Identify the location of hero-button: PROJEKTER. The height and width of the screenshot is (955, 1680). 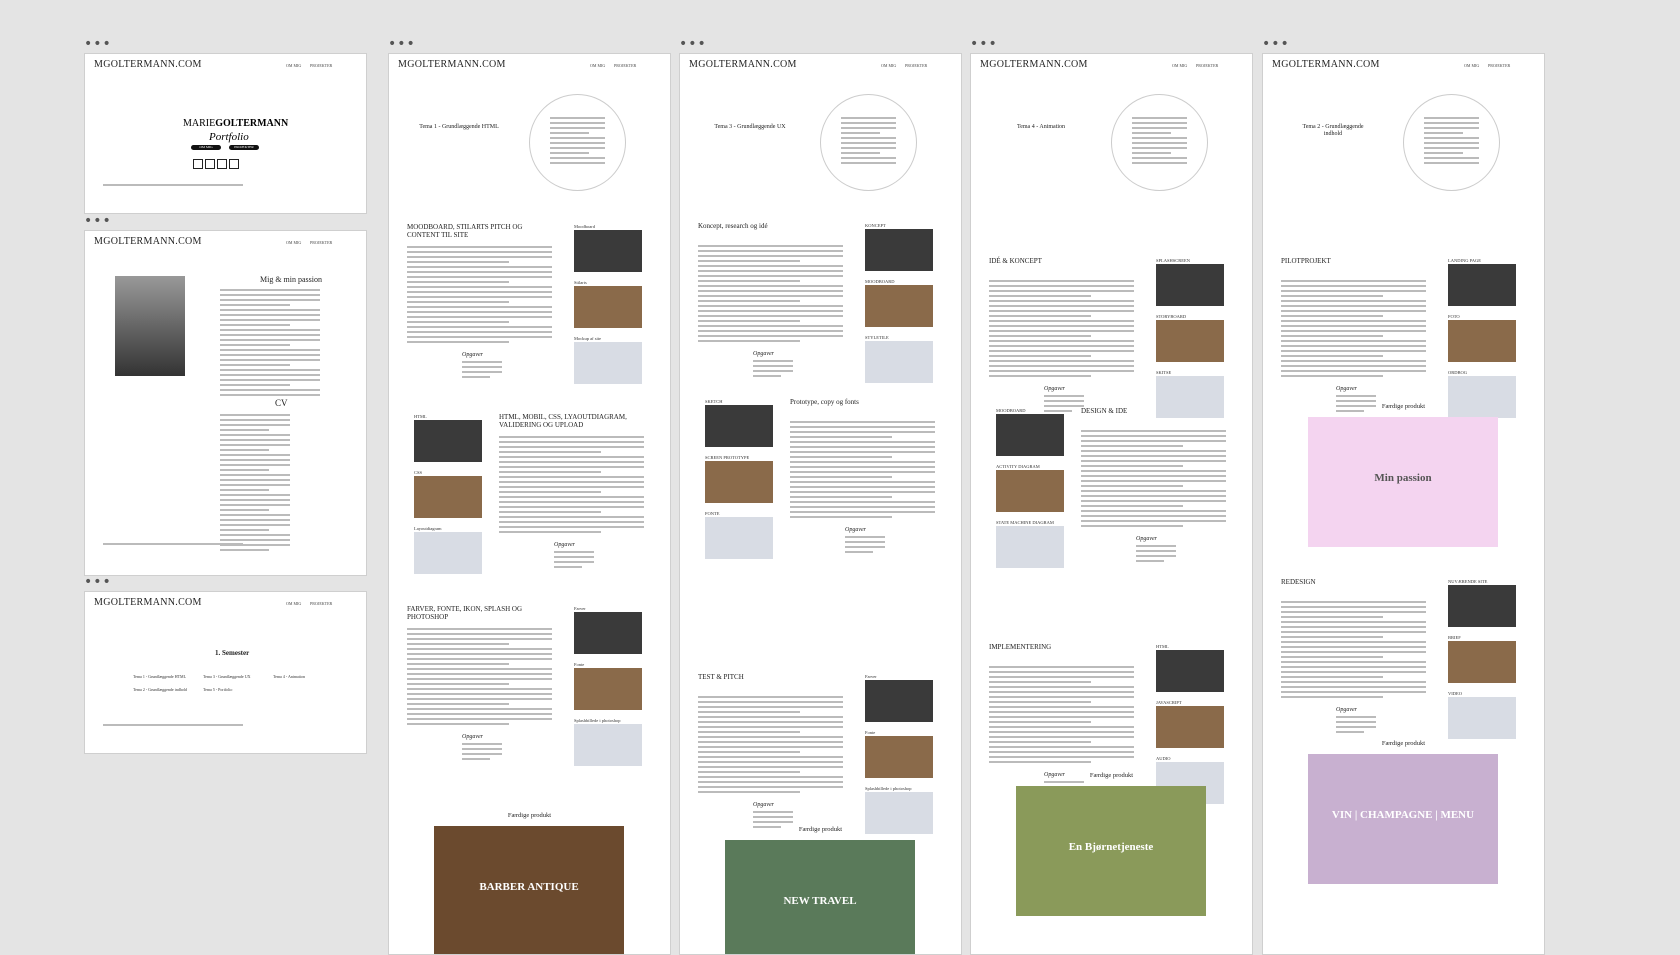
(244, 147).